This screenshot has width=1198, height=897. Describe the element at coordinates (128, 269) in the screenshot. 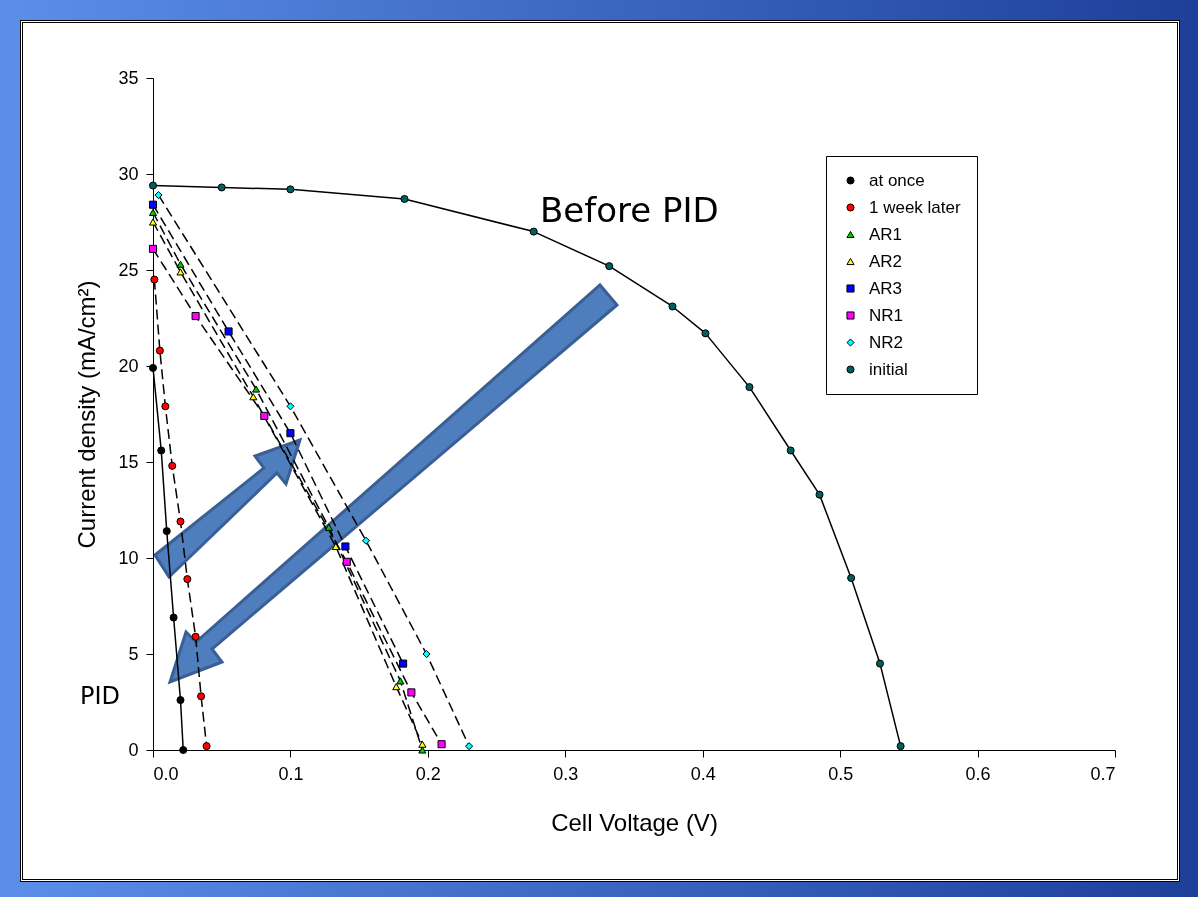

I see `y-tick-label: 25` at that location.